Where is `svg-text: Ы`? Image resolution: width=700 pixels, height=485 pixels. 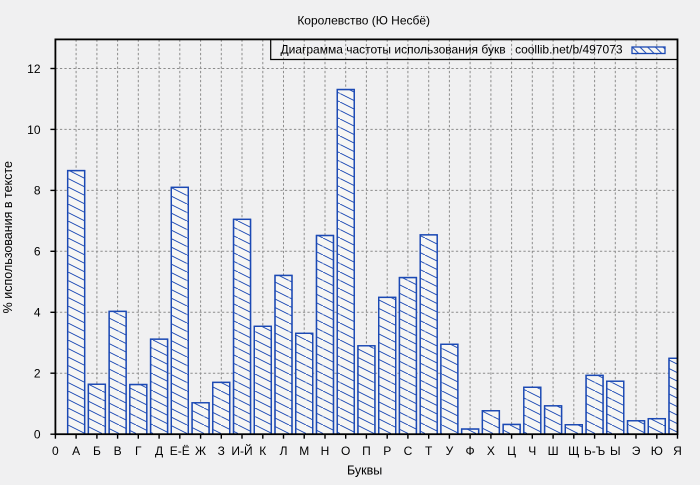 svg-text: Ы is located at coordinates (615, 451).